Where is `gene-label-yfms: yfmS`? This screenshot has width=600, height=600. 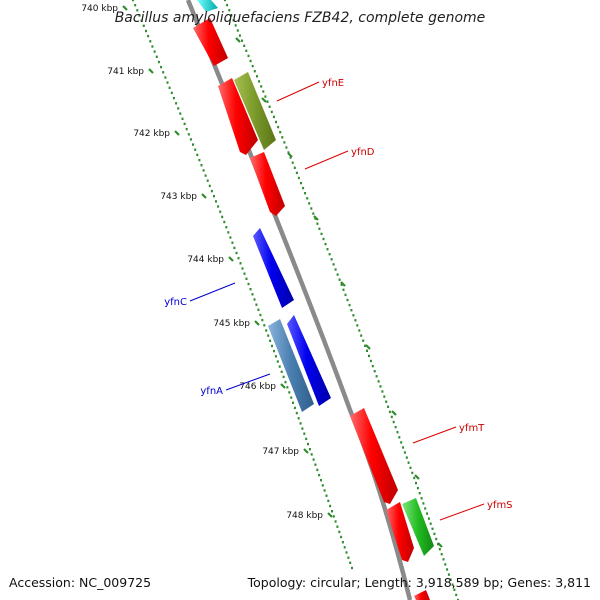
gene-label-yfms: yfmS is located at coordinates (500, 505).